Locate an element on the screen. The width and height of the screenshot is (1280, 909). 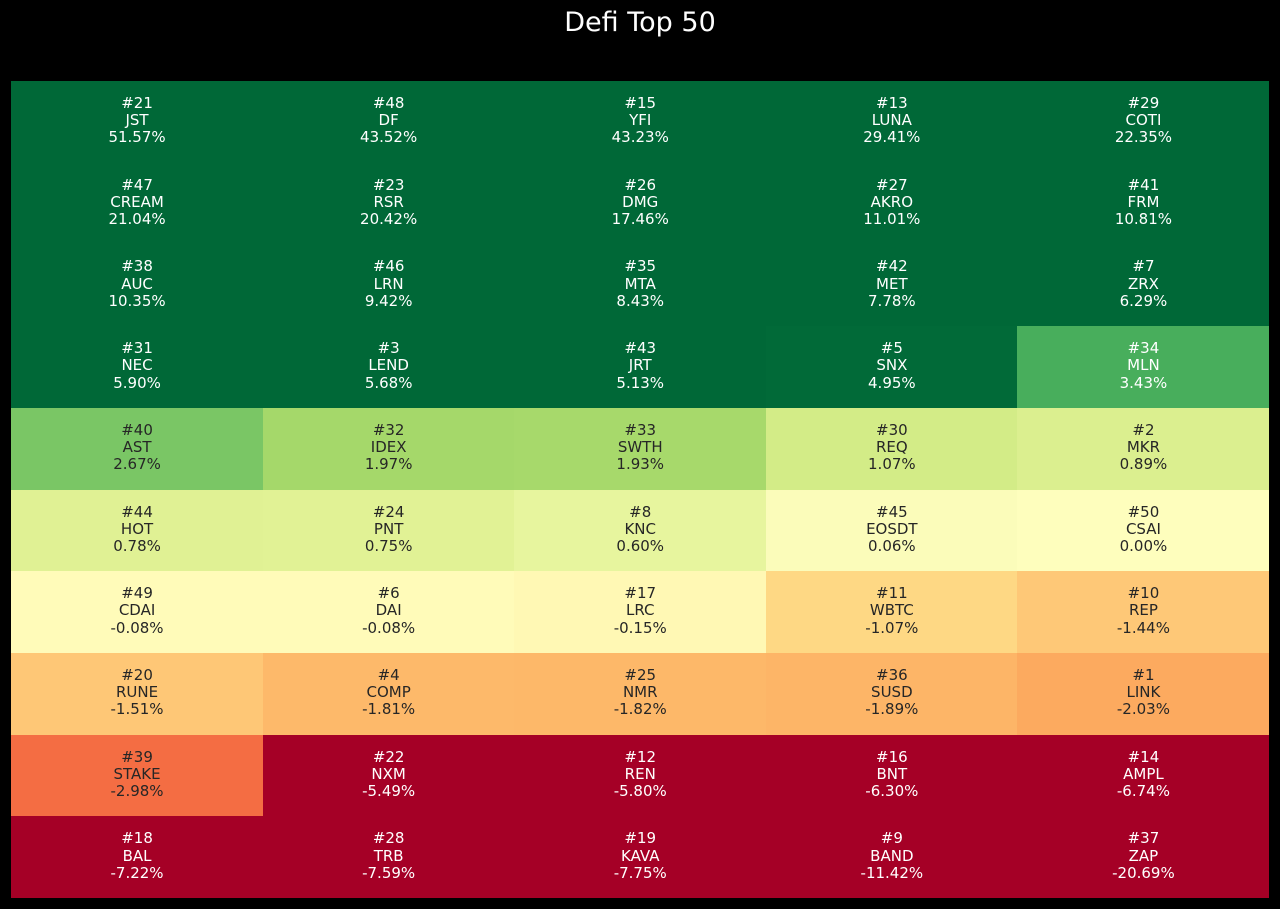
heatmap-cell-df: #48 DF 43.52% is located at coordinates (388, 122).